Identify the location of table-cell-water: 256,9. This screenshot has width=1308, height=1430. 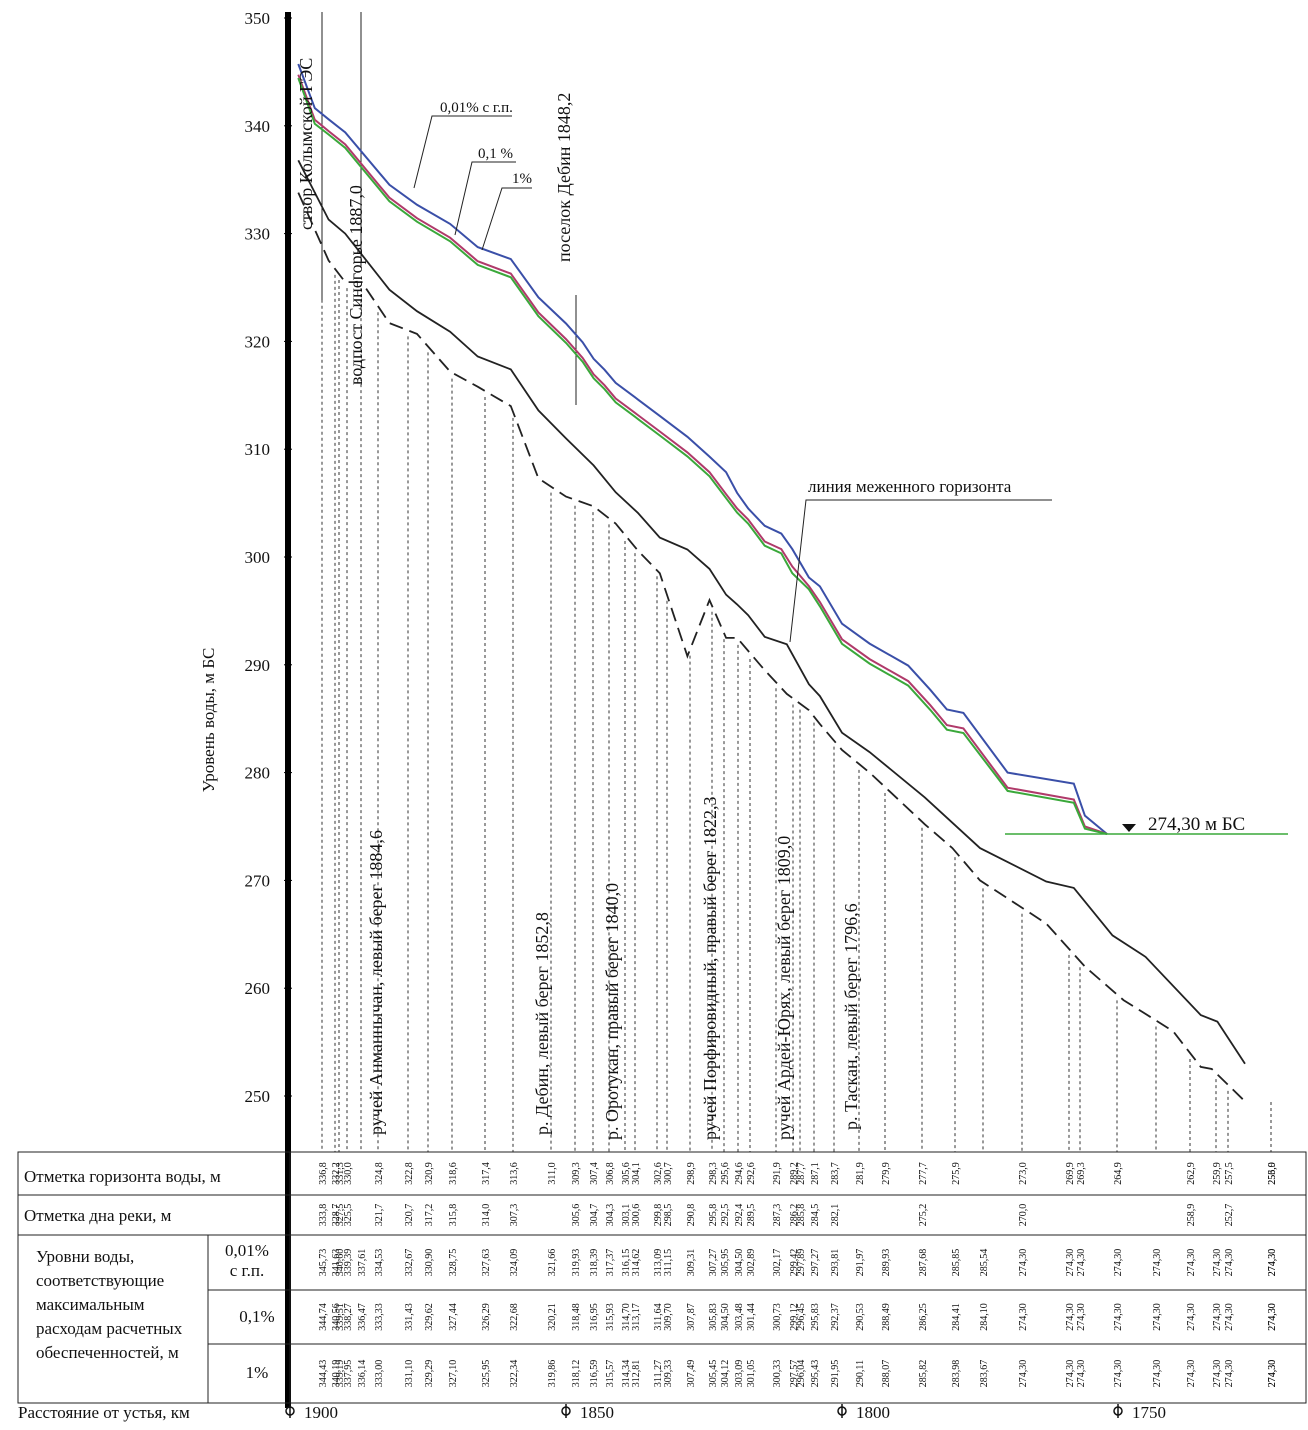
(1272, 1173).